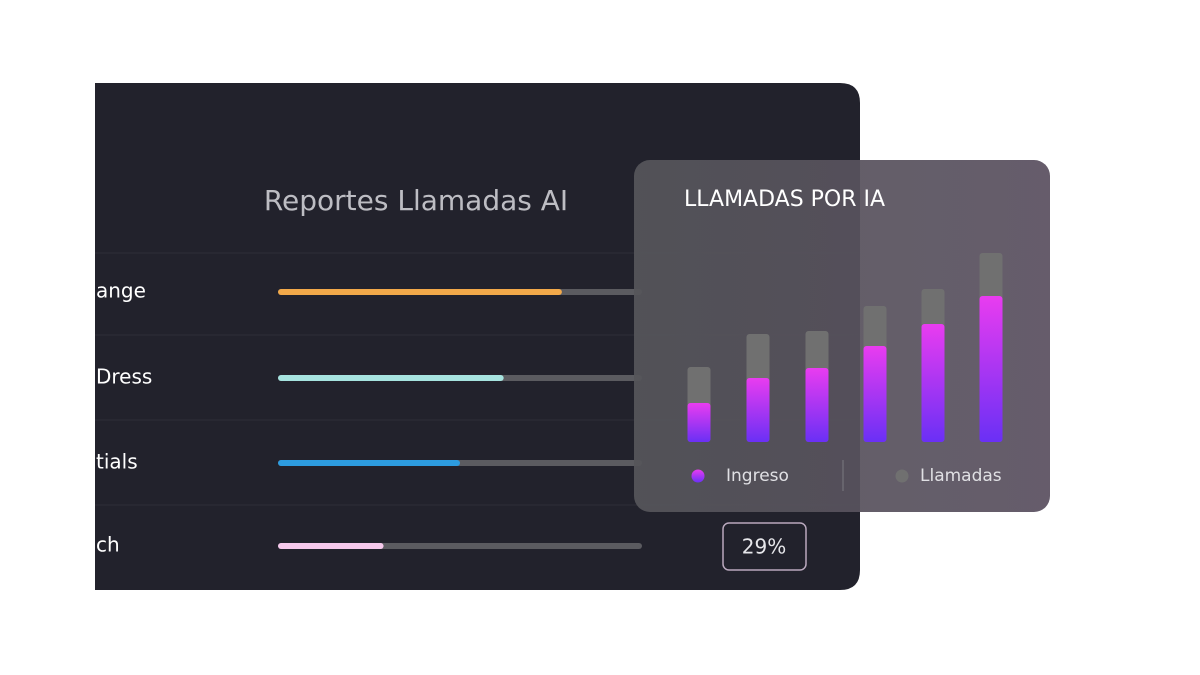 The height and width of the screenshot is (675, 1200). Describe the element at coordinates (121, 291) in the screenshot. I see `row-label: ange` at that location.